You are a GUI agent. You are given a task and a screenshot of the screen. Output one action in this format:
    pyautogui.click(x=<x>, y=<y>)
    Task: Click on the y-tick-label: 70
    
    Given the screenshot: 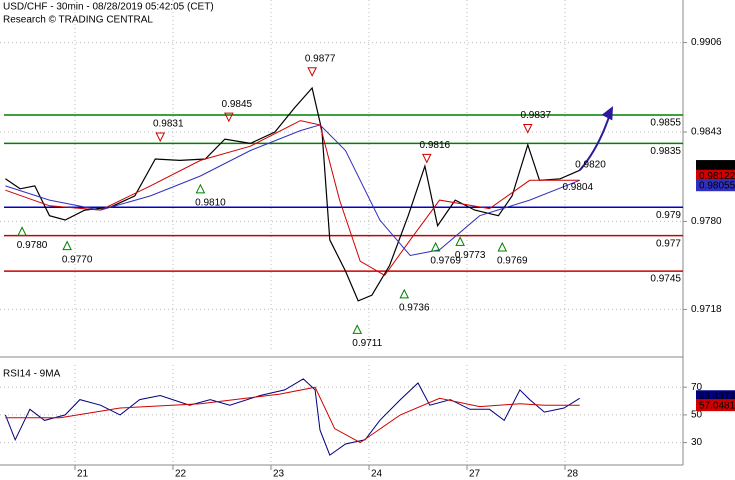 What is the action you would take?
    pyautogui.click(x=697, y=387)
    